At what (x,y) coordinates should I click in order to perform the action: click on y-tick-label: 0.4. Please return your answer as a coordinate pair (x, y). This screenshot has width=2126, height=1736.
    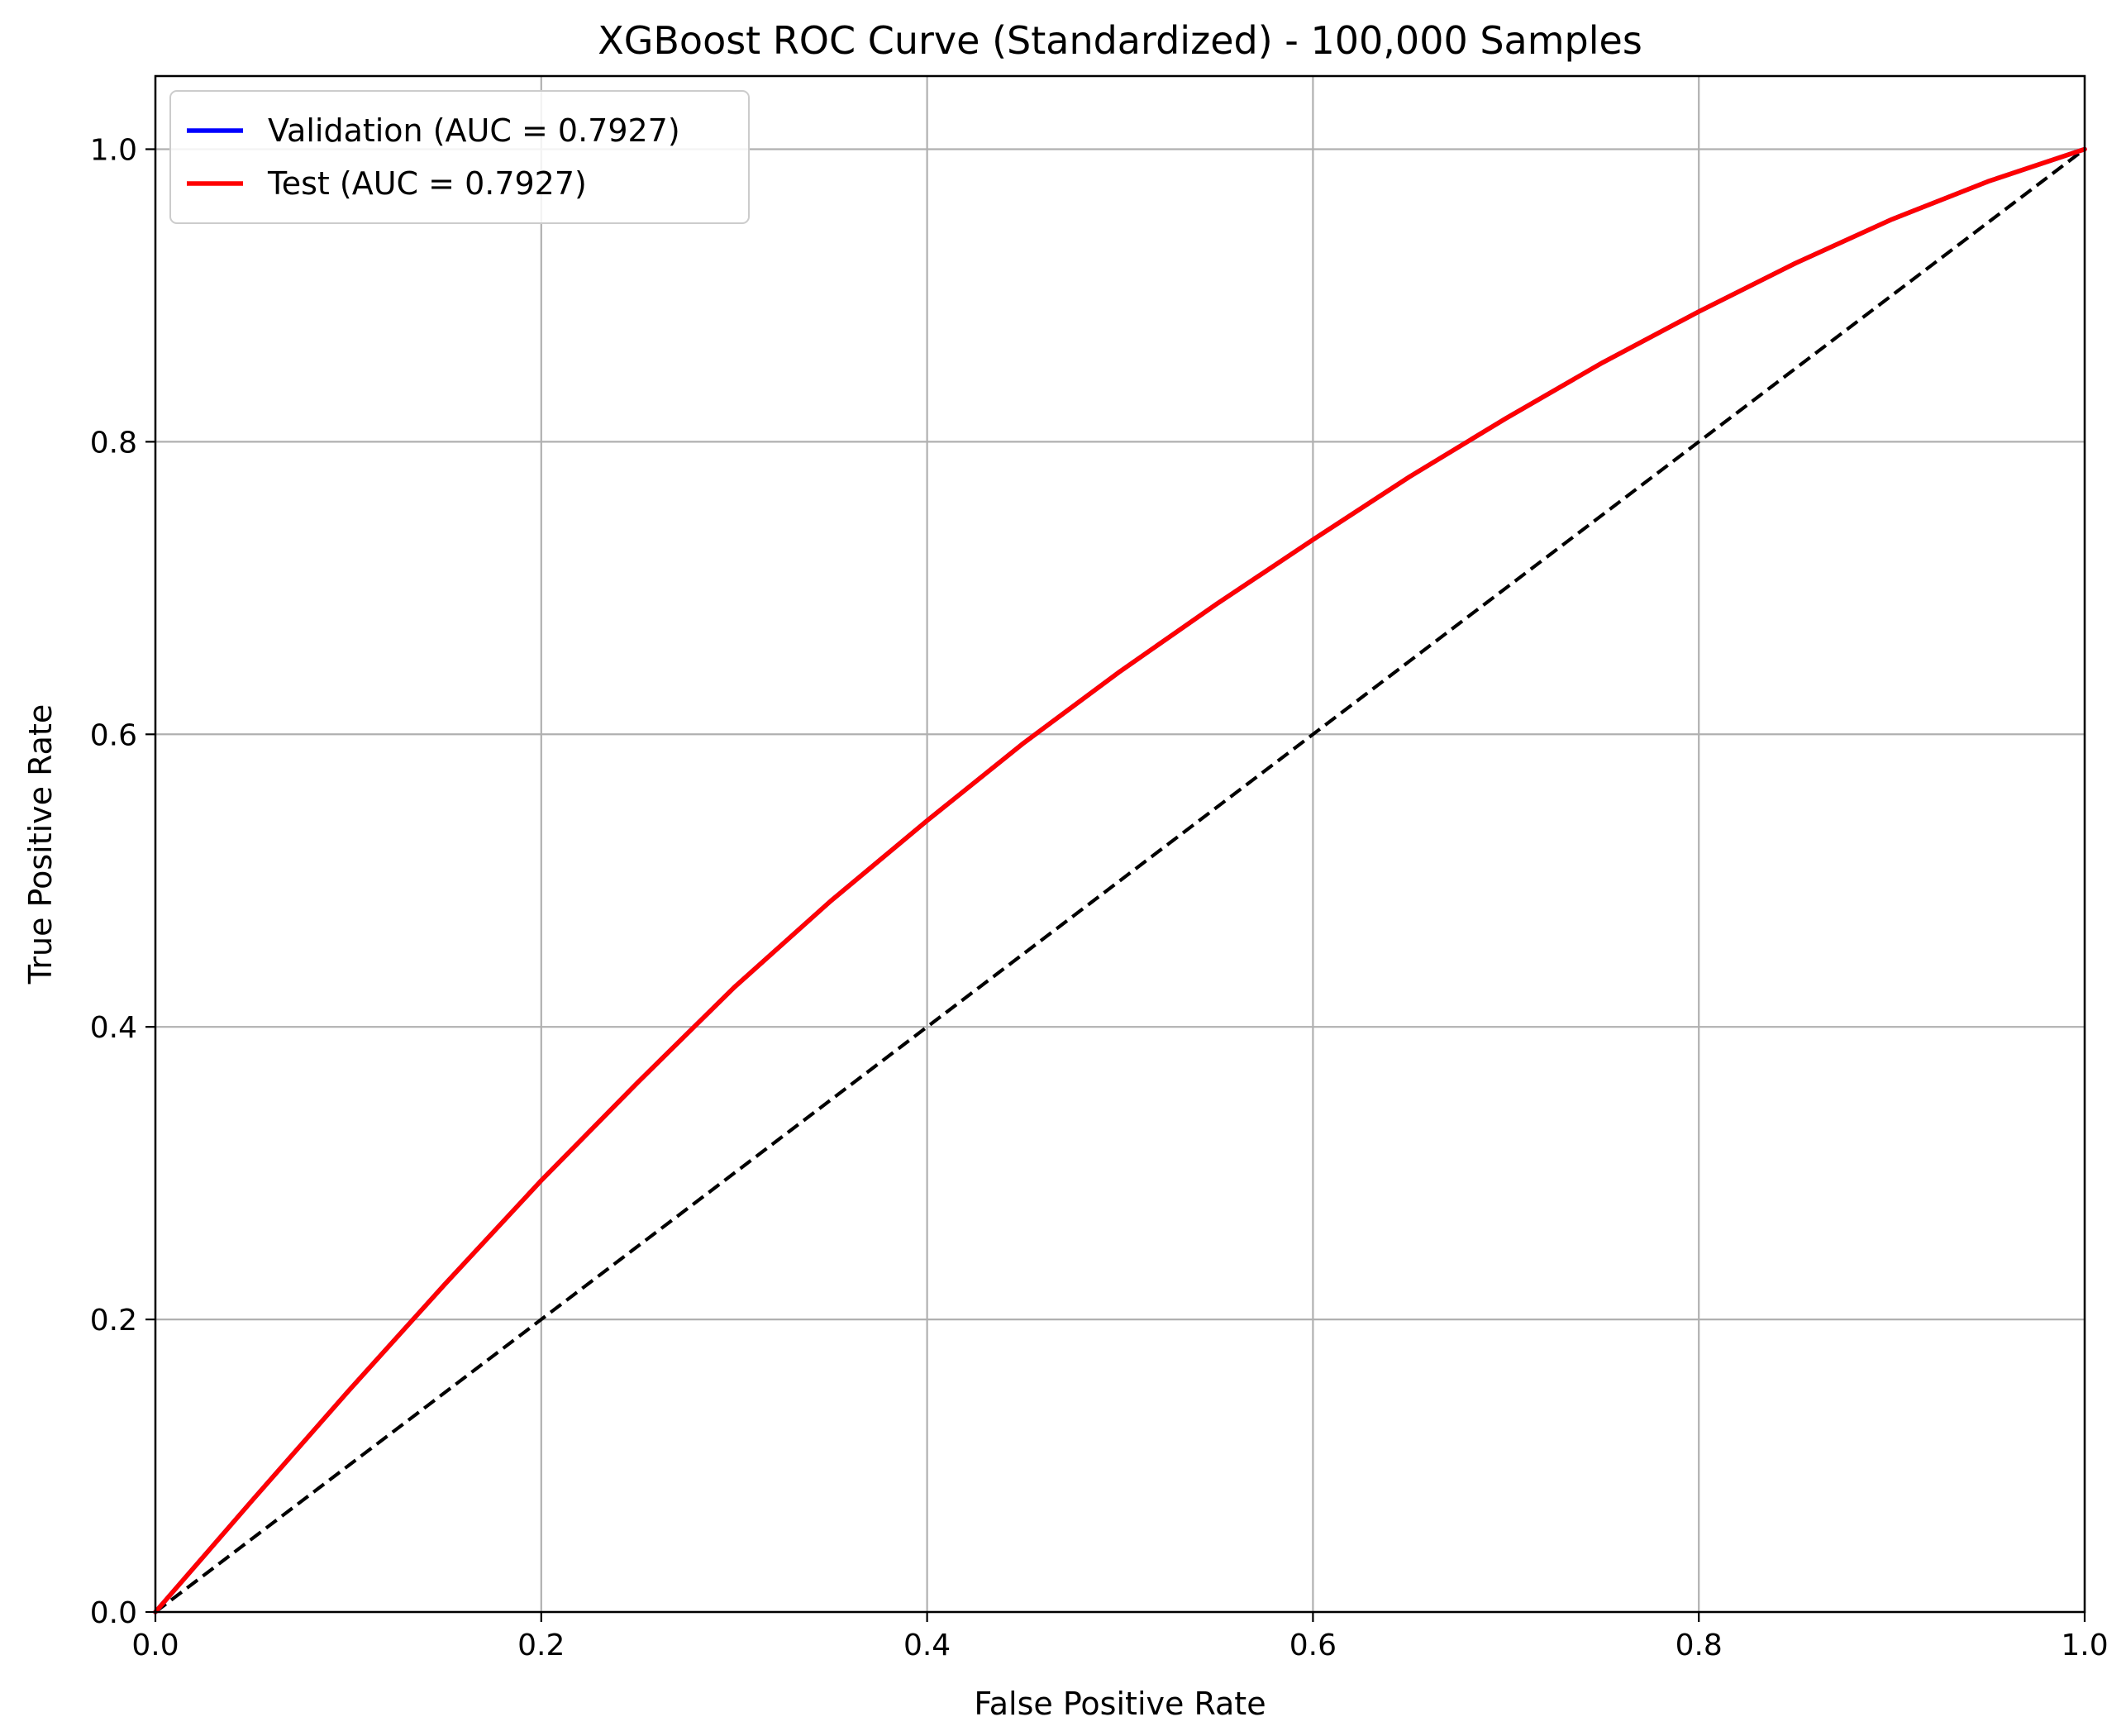
    Looking at the image, I should click on (114, 1028).